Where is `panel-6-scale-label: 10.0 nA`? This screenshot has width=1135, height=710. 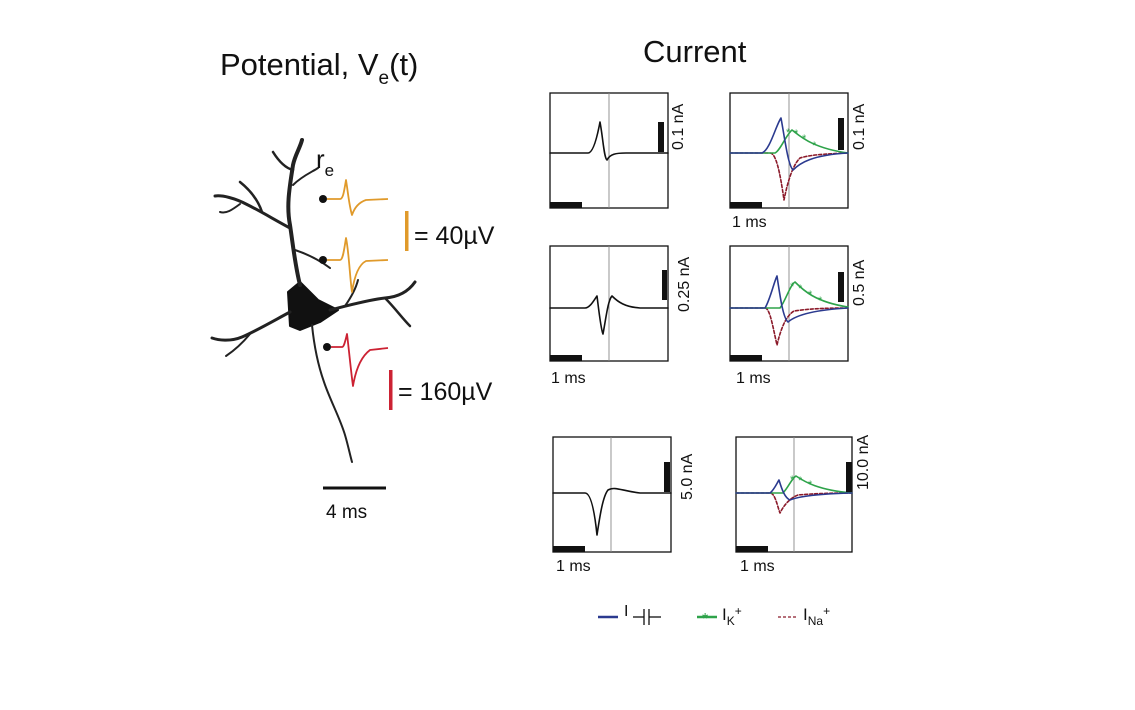 panel-6-scale-label: 10.0 nA is located at coordinates (863, 462).